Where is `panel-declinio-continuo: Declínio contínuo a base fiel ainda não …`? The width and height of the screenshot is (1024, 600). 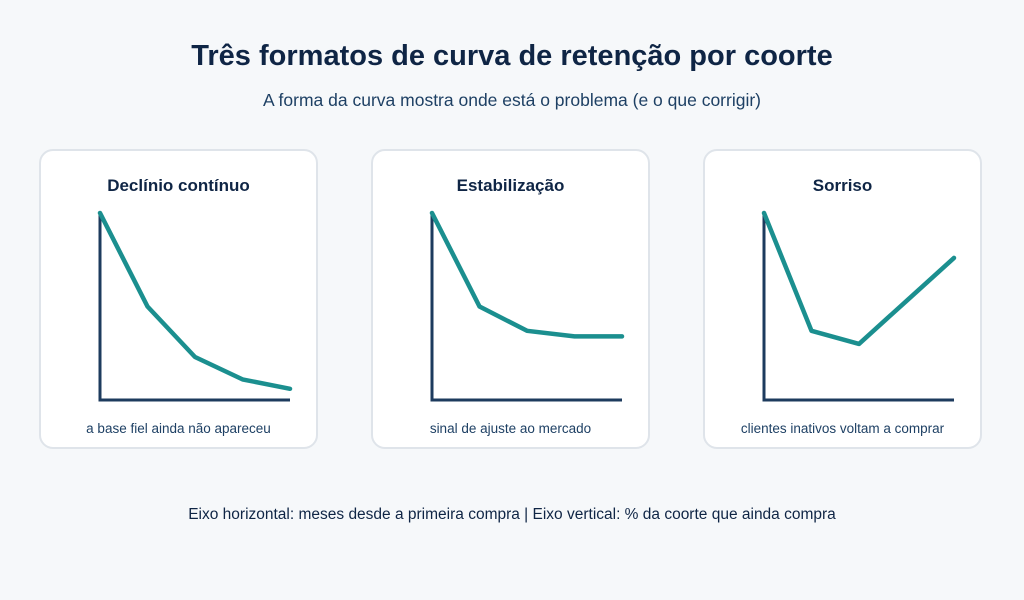
panel-declinio-continuo: Declínio contínuo a base fiel ainda não … is located at coordinates (178, 299).